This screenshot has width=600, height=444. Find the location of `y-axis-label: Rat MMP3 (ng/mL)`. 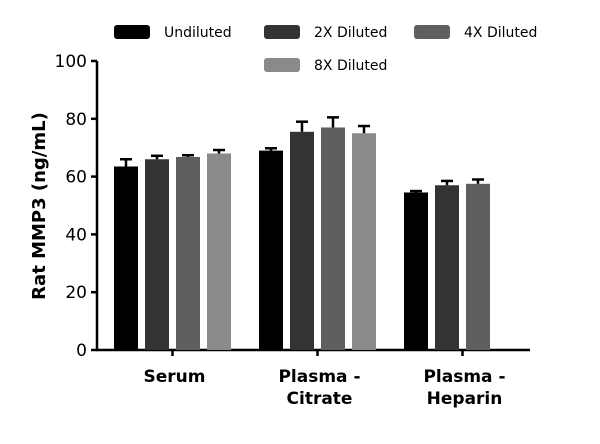

y-axis-label: Rat MMP3 (ng/mL) is located at coordinates (39, 206).